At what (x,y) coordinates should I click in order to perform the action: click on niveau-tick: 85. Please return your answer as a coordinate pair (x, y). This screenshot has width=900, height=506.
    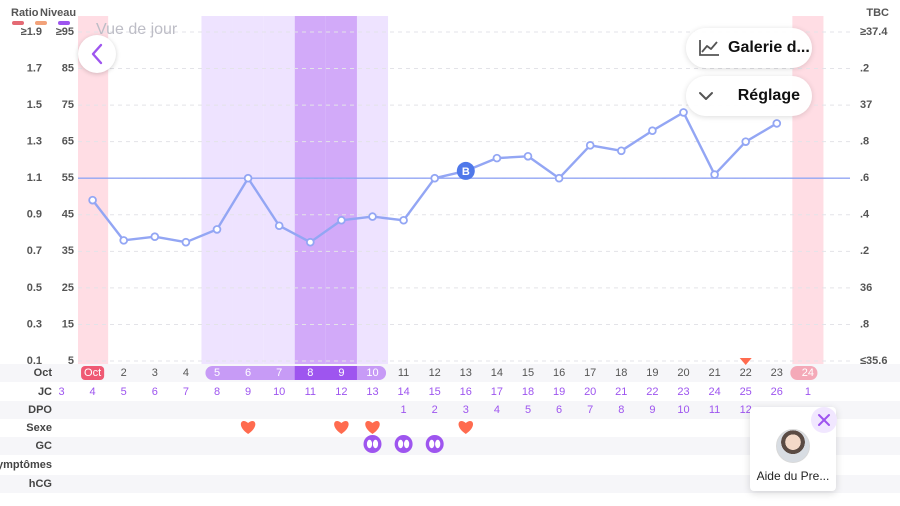
    Looking at the image, I should click on (68, 68).